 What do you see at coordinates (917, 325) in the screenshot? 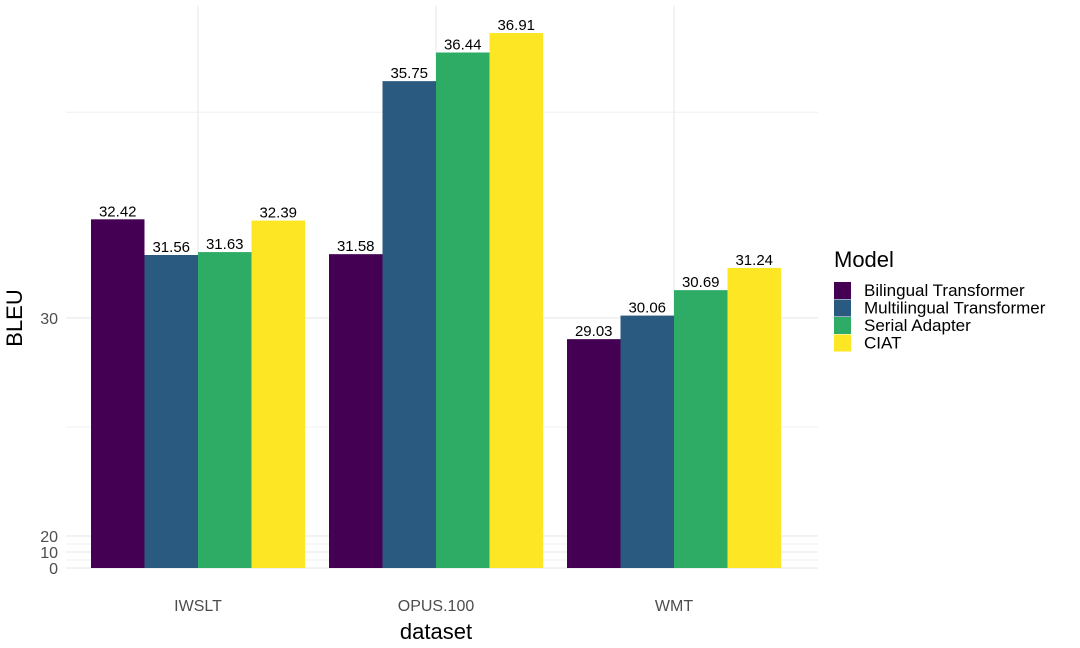
I see `legend-label: Serial Adapter` at bounding box center [917, 325].